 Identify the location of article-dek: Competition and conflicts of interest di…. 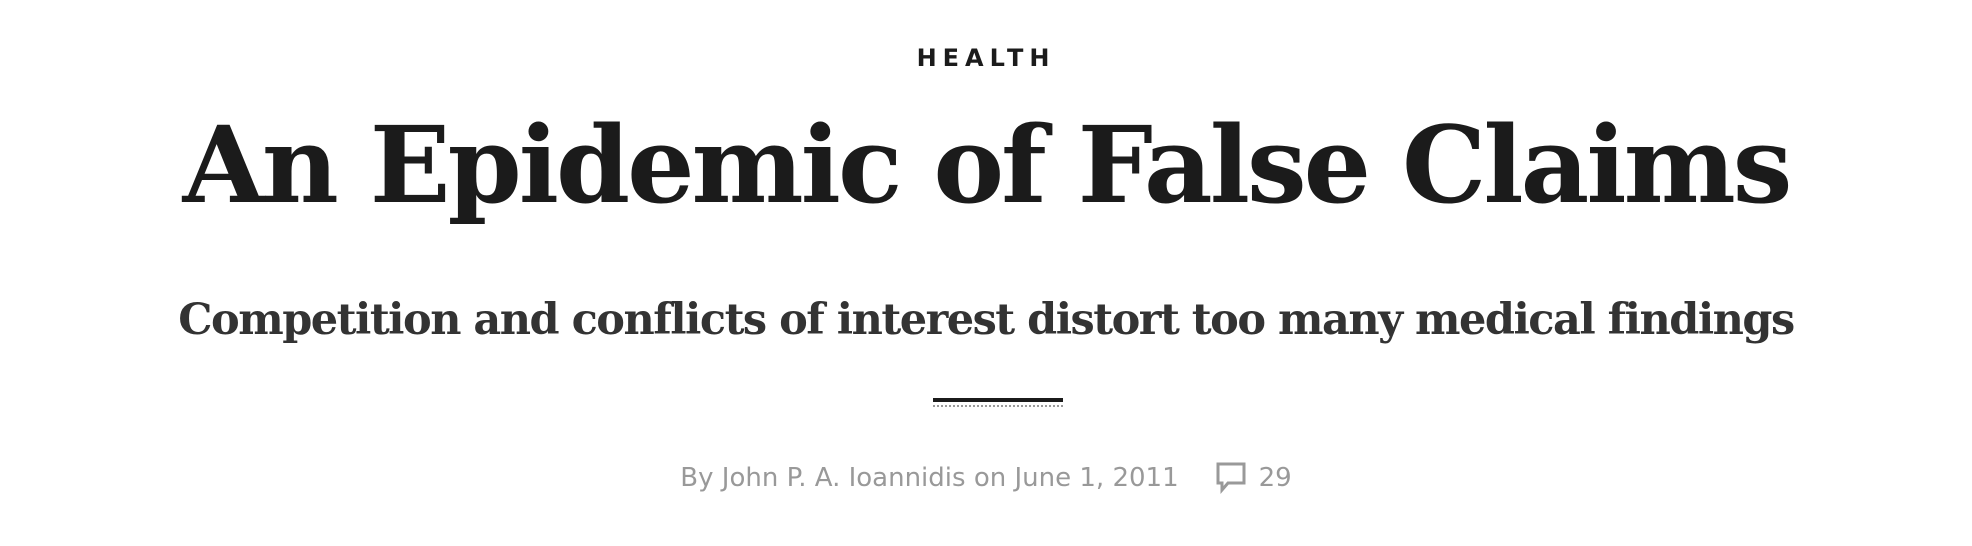
(986, 320).